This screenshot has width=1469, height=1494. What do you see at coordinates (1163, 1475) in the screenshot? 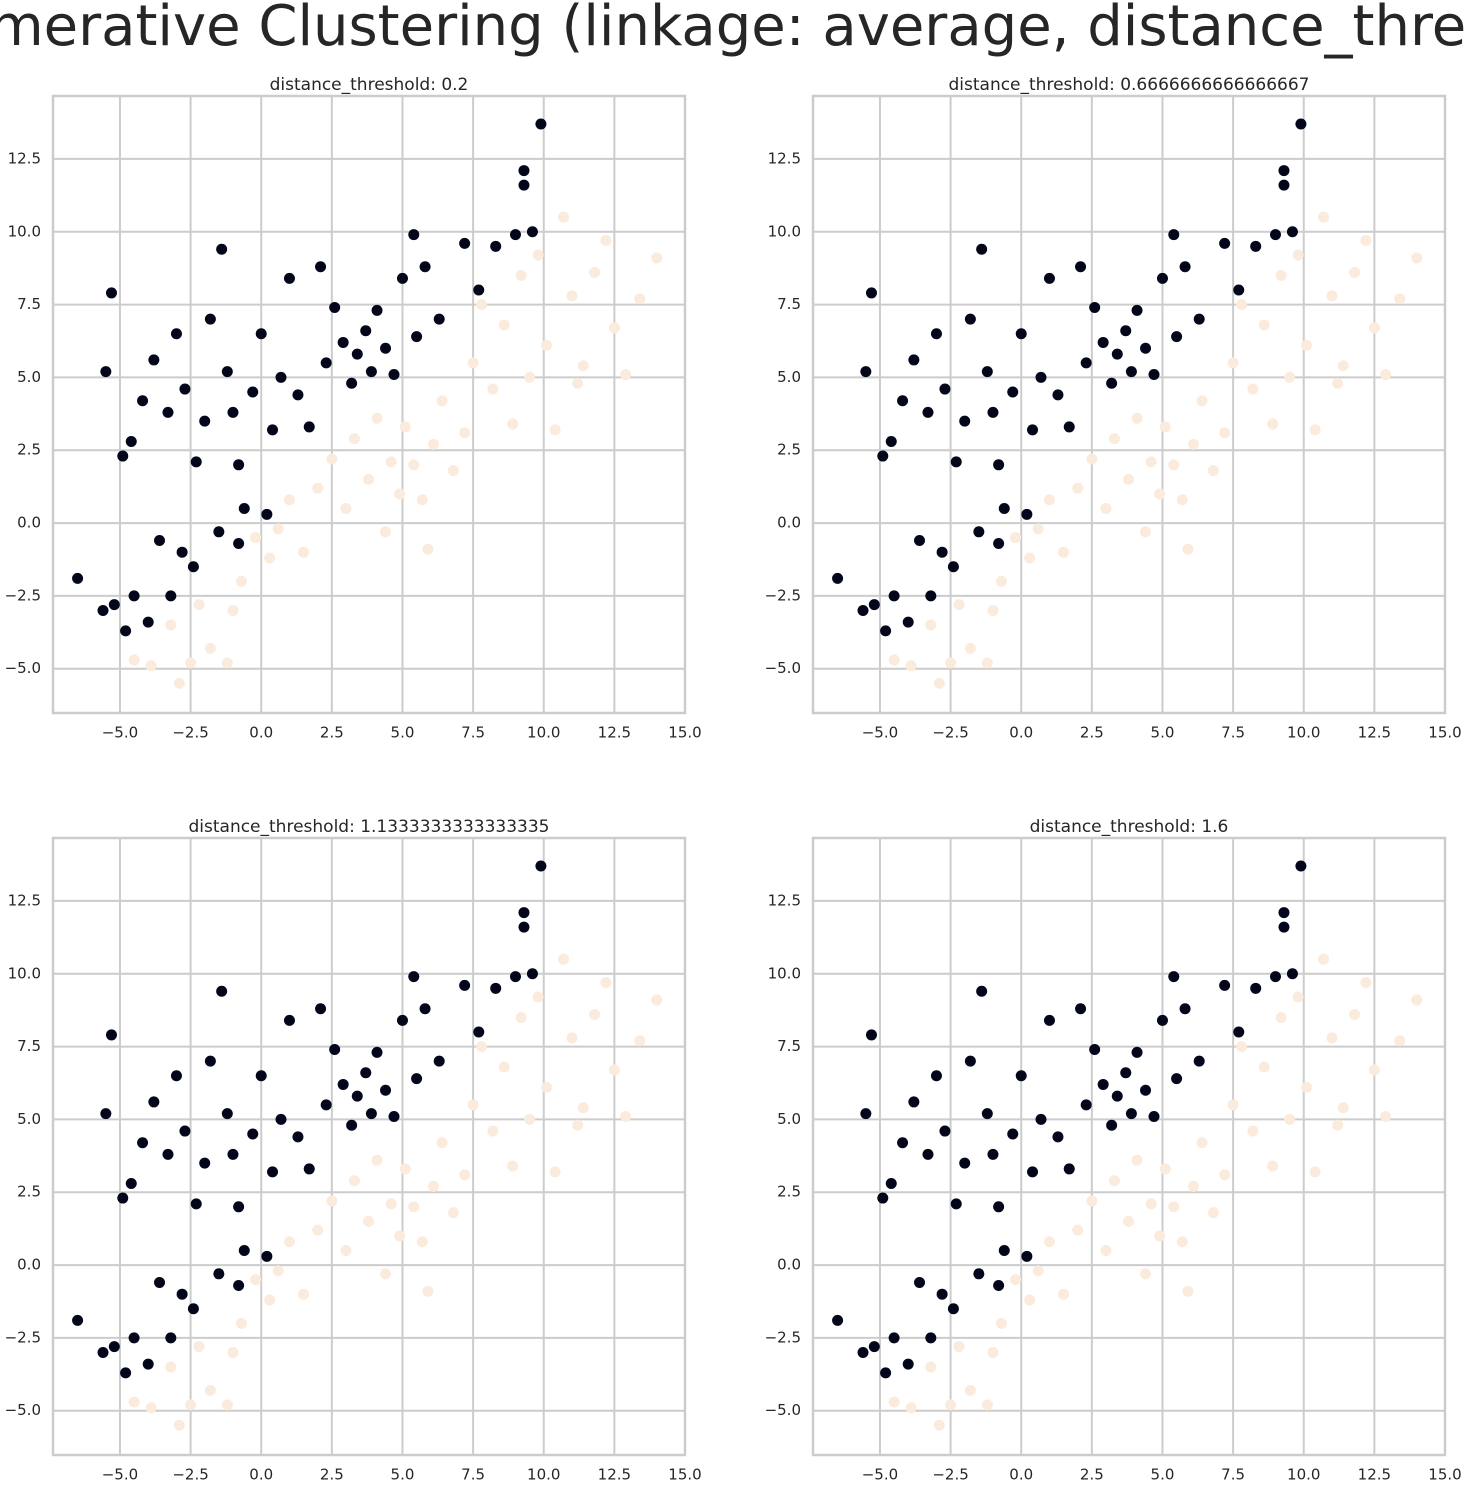
I see `x-tick-label: 5.0` at bounding box center [1163, 1475].